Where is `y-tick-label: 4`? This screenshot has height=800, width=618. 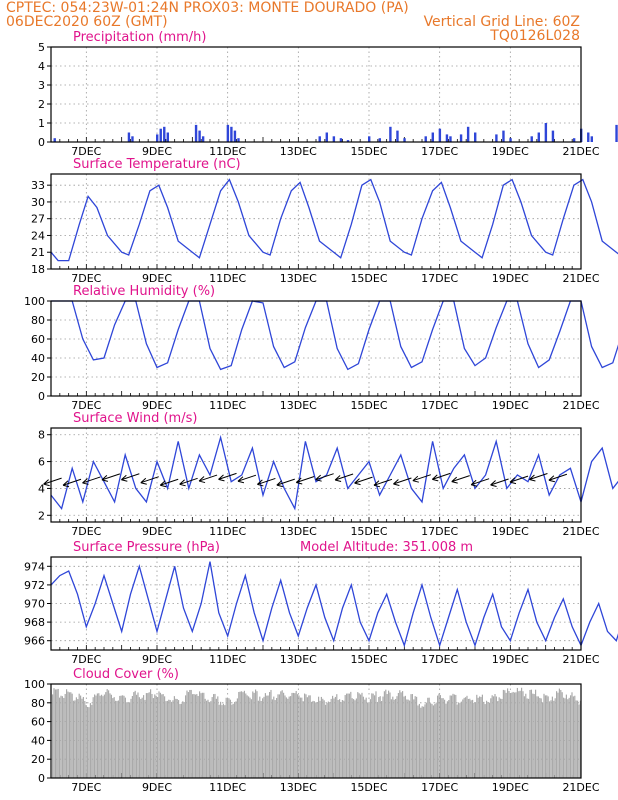 y-tick-label: 4 is located at coordinates (41, 66).